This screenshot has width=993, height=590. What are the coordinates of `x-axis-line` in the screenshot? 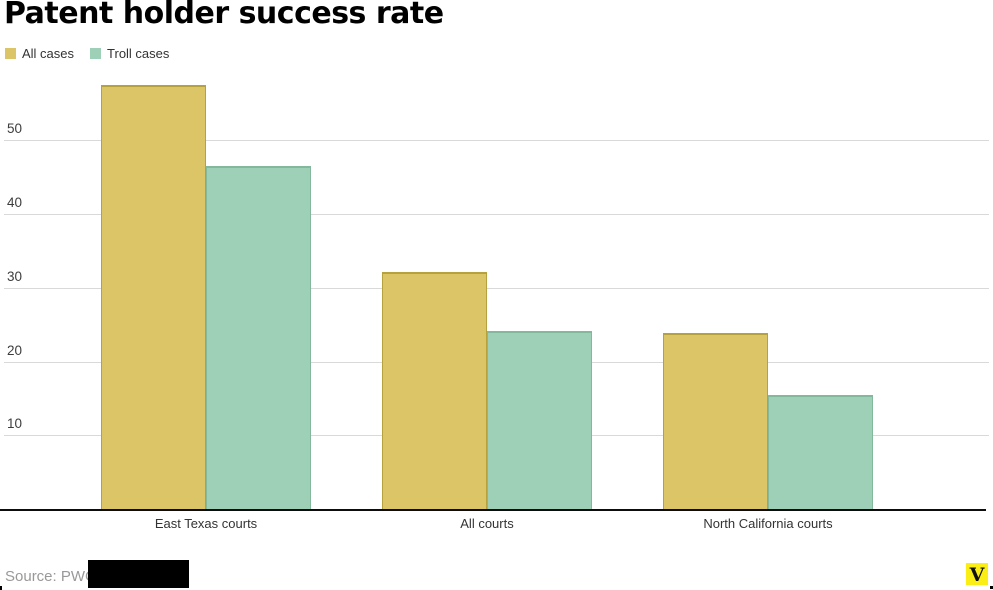 It's located at (493, 510).